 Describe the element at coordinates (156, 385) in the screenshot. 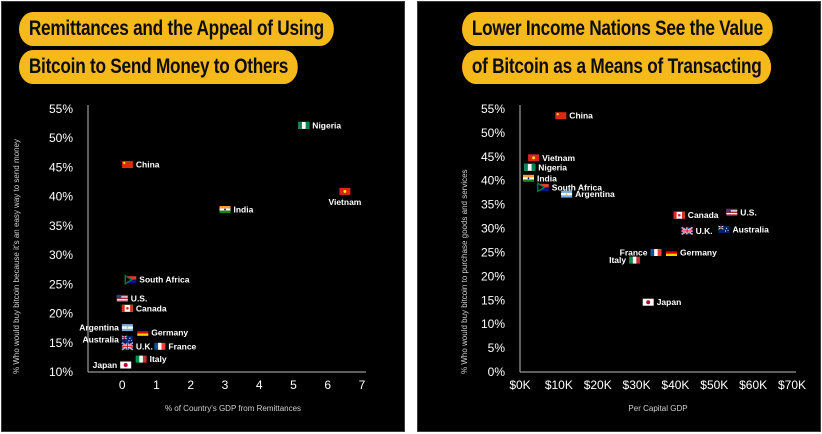

I see `left-x-tick-label: 1` at that location.